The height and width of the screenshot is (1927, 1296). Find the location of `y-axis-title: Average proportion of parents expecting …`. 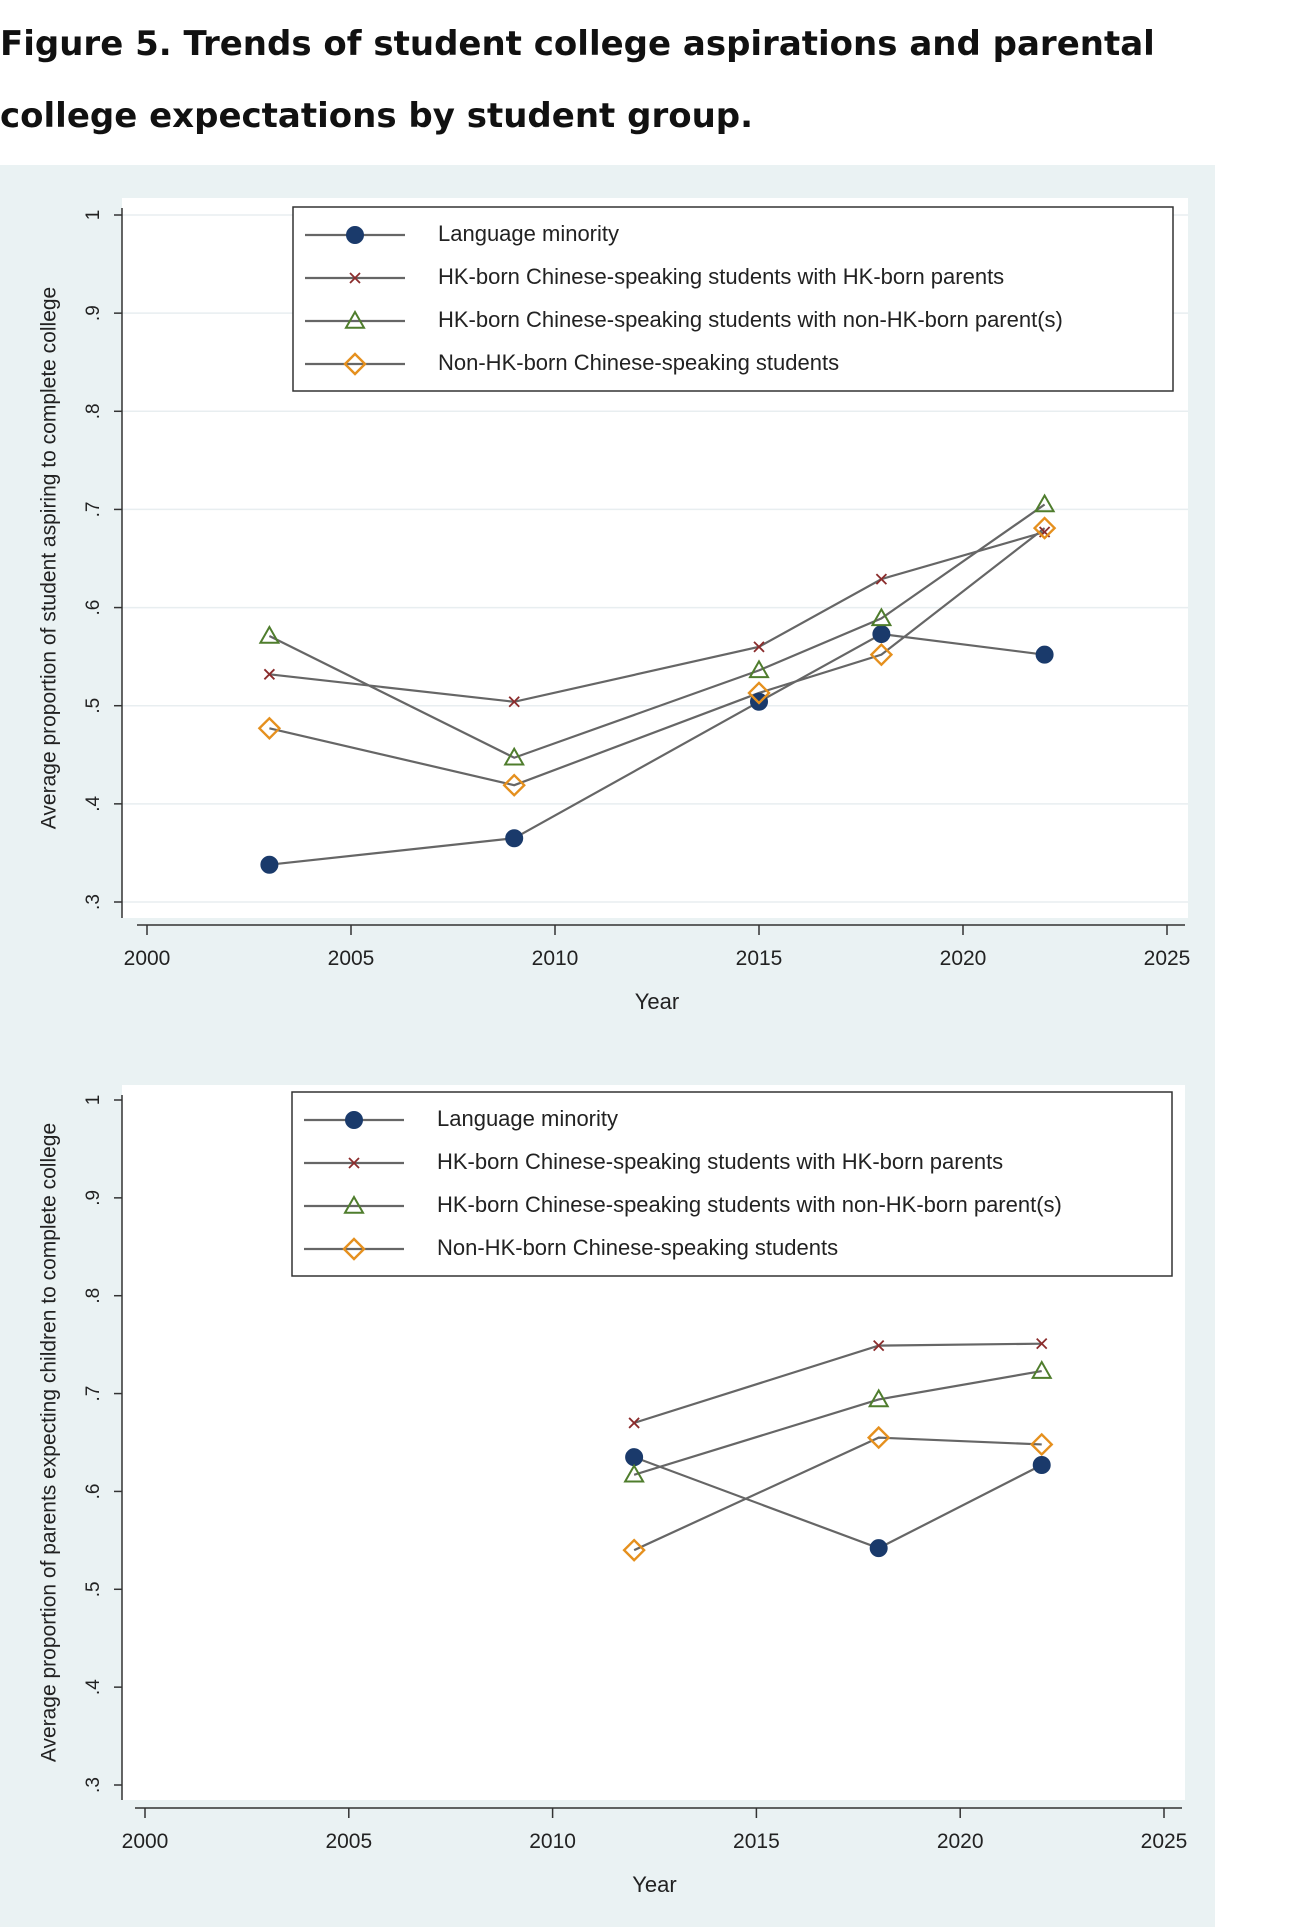

y-axis-title: Average proportion of parents expecting … is located at coordinates (49, 1442).